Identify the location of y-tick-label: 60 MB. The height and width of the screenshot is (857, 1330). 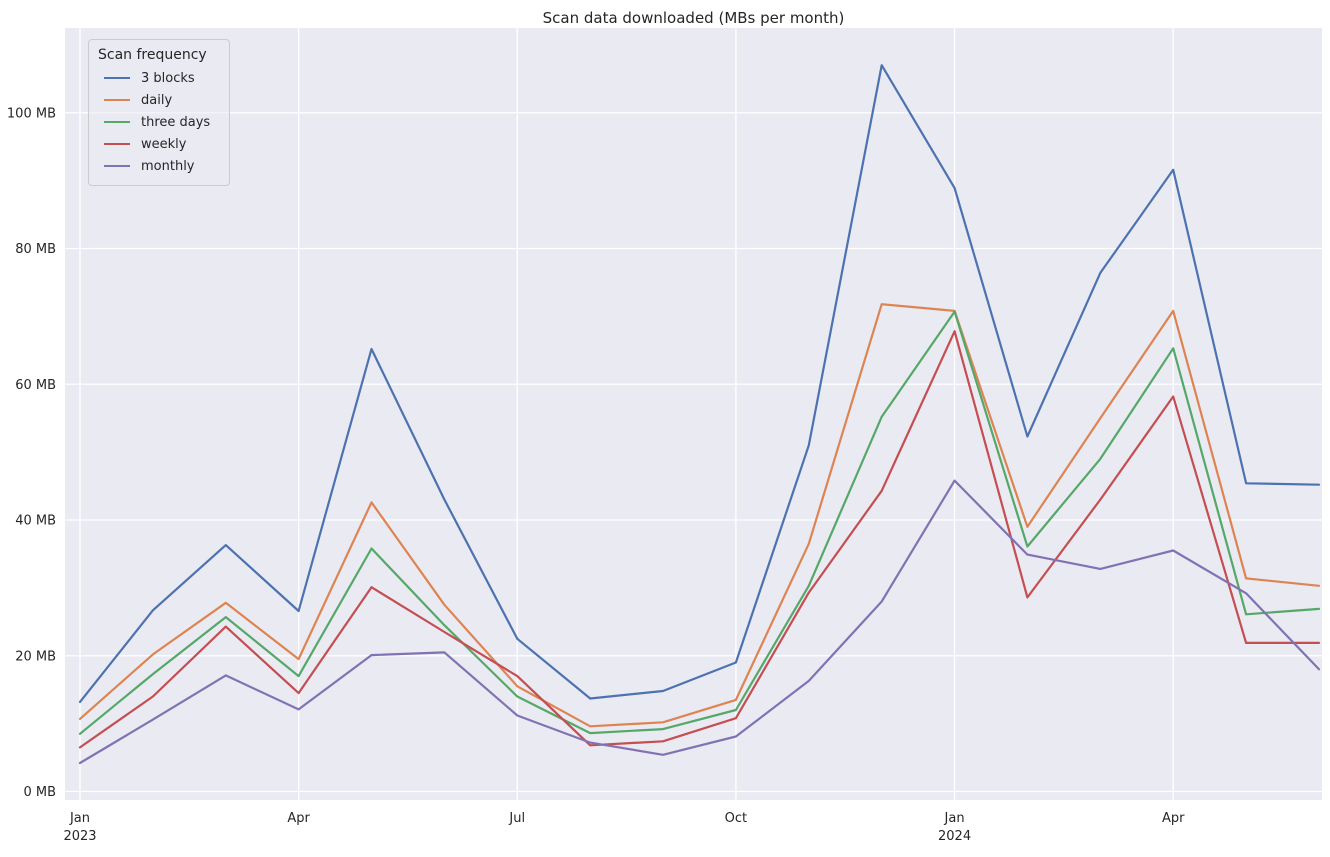
(35, 385).